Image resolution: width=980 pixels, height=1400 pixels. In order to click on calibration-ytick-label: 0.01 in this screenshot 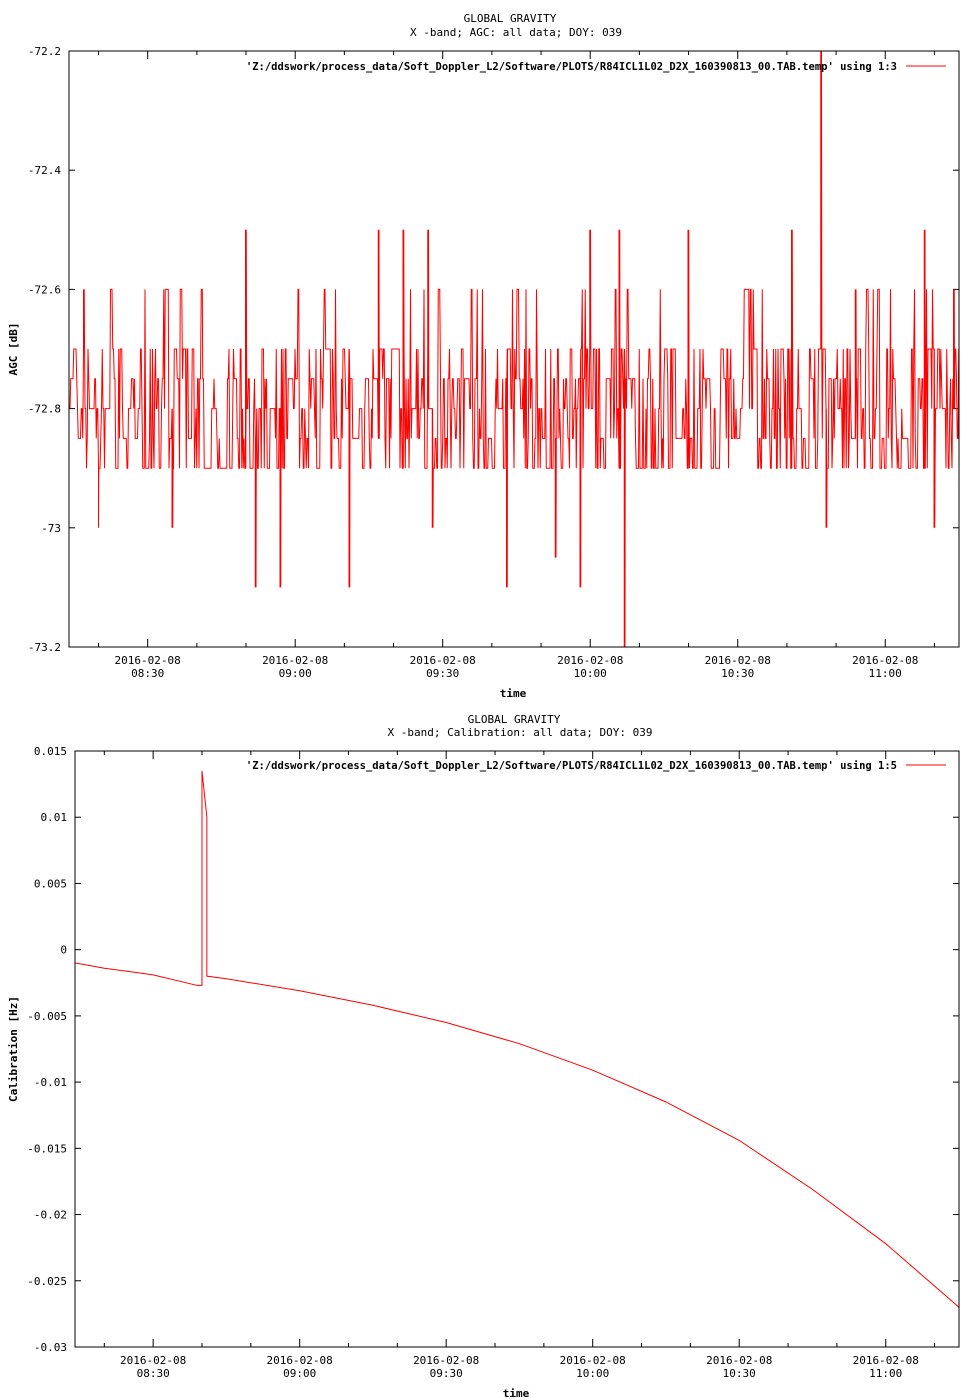, I will do `click(54, 817)`.